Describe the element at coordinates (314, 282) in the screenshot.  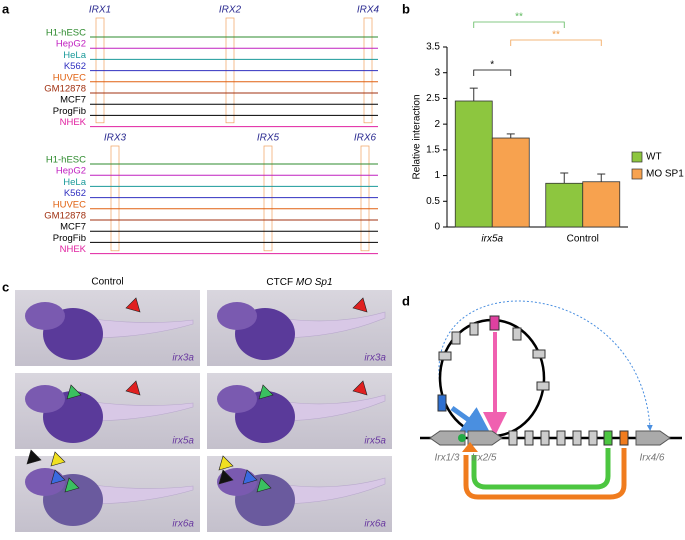
I see `column-label-italic: MO Sp1` at that location.